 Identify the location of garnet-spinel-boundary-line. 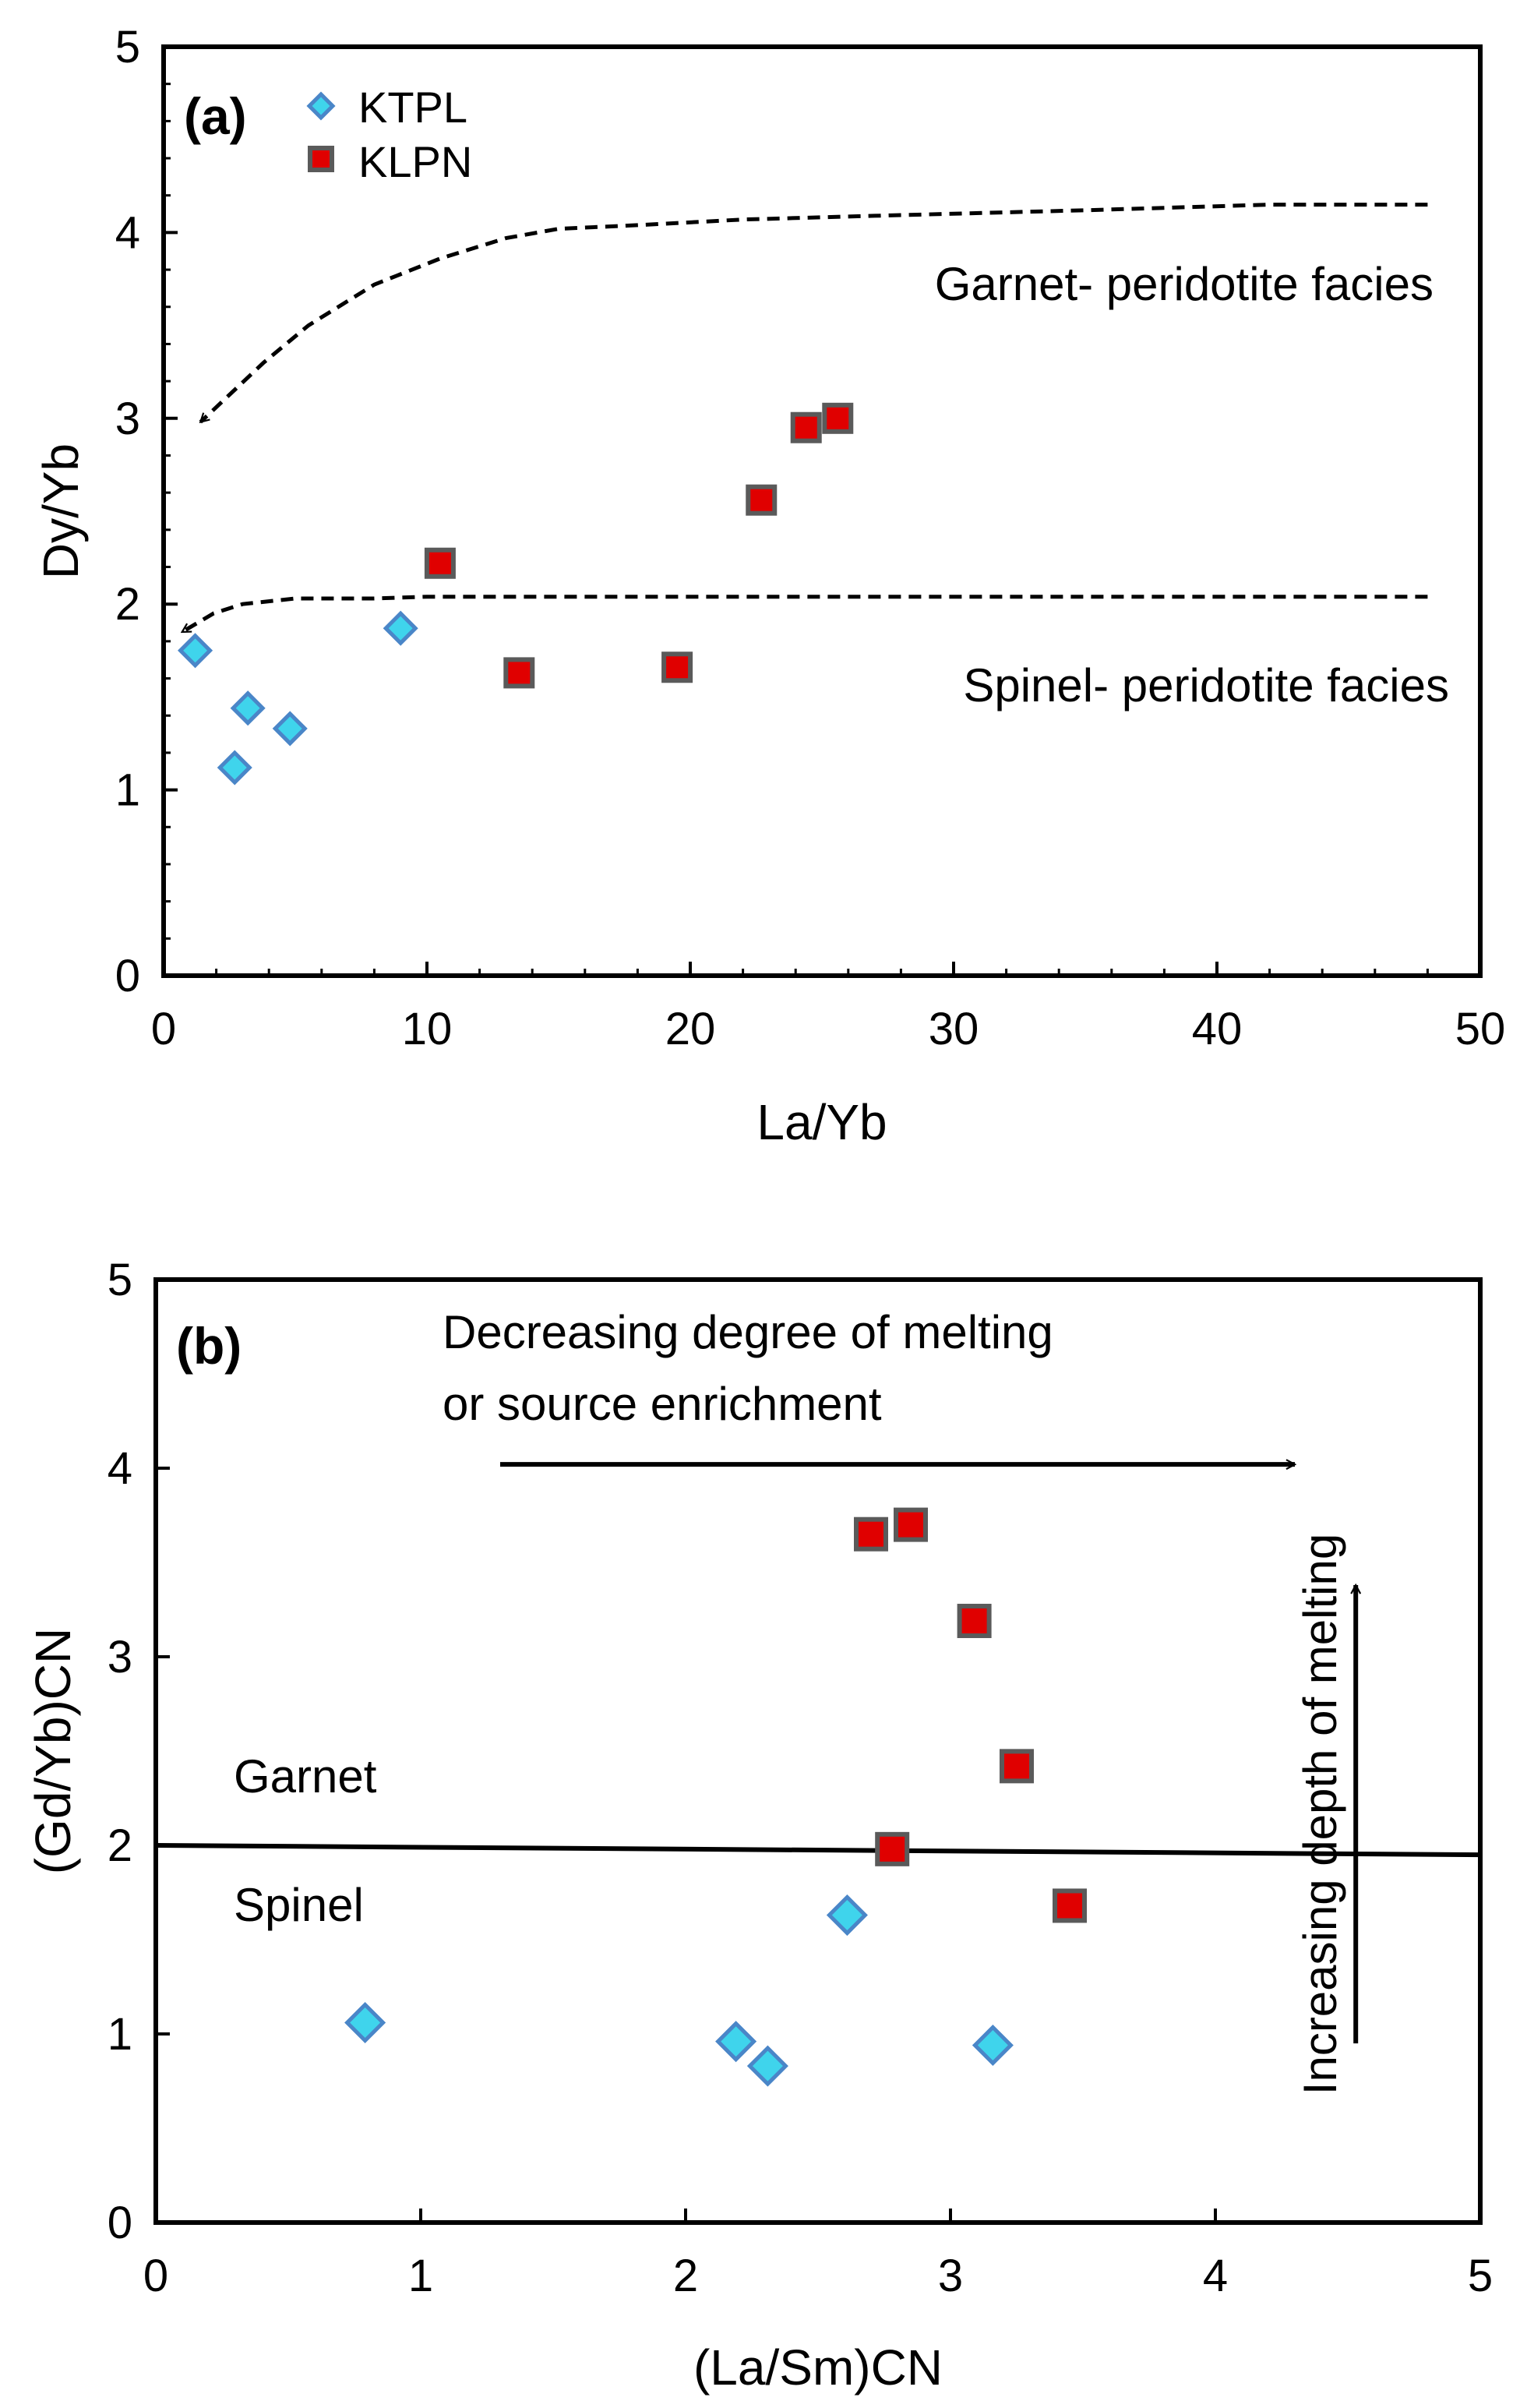
(818, 1850).